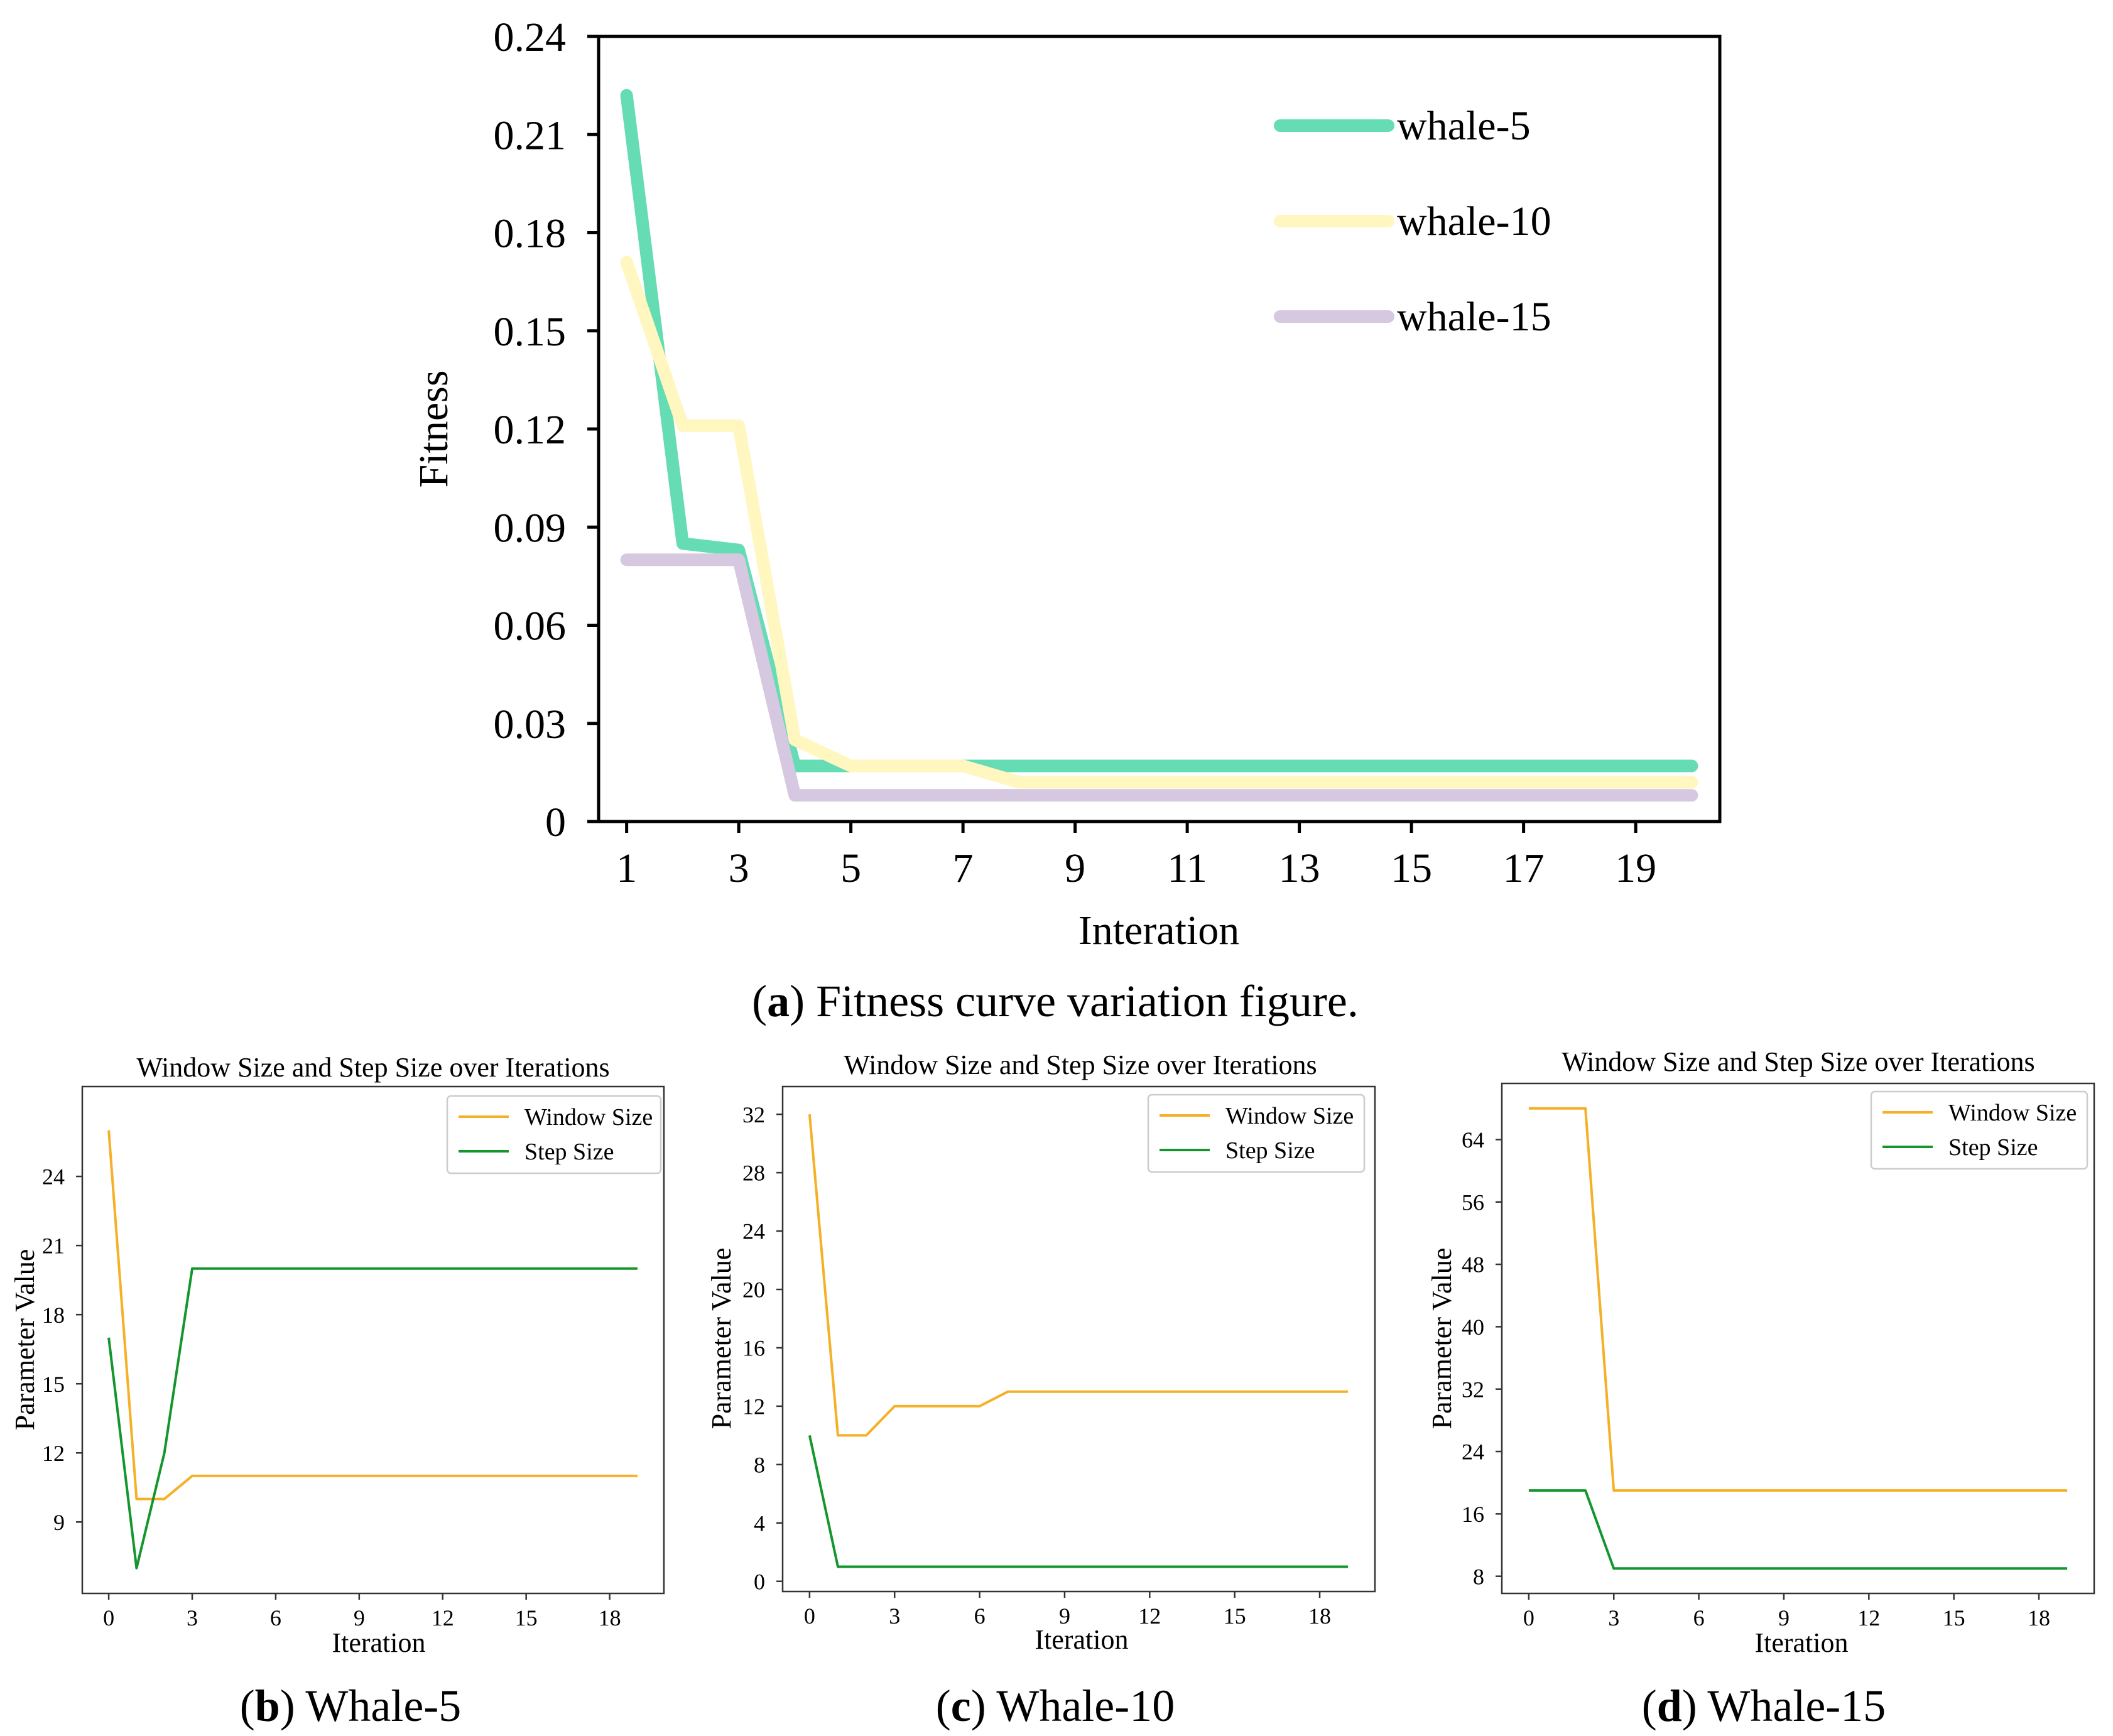 Image resolution: width=2113 pixels, height=1736 pixels. What do you see at coordinates (59, 1523) in the screenshot?
I see `y-tick-label: 9` at bounding box center [59, 1523].